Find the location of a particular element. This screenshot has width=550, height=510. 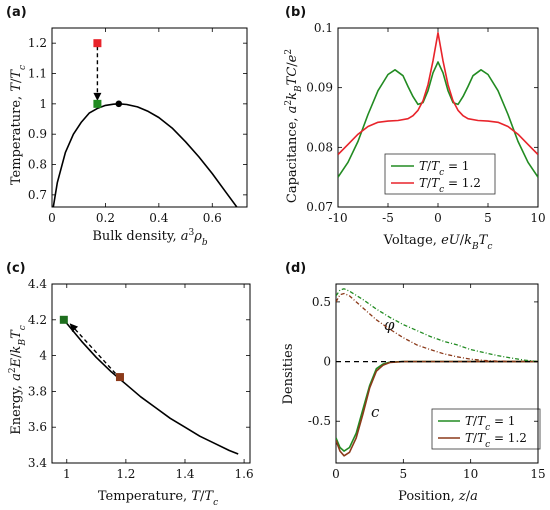

panel-d-xtick-label: 15 is located at coordinates (537, 474).